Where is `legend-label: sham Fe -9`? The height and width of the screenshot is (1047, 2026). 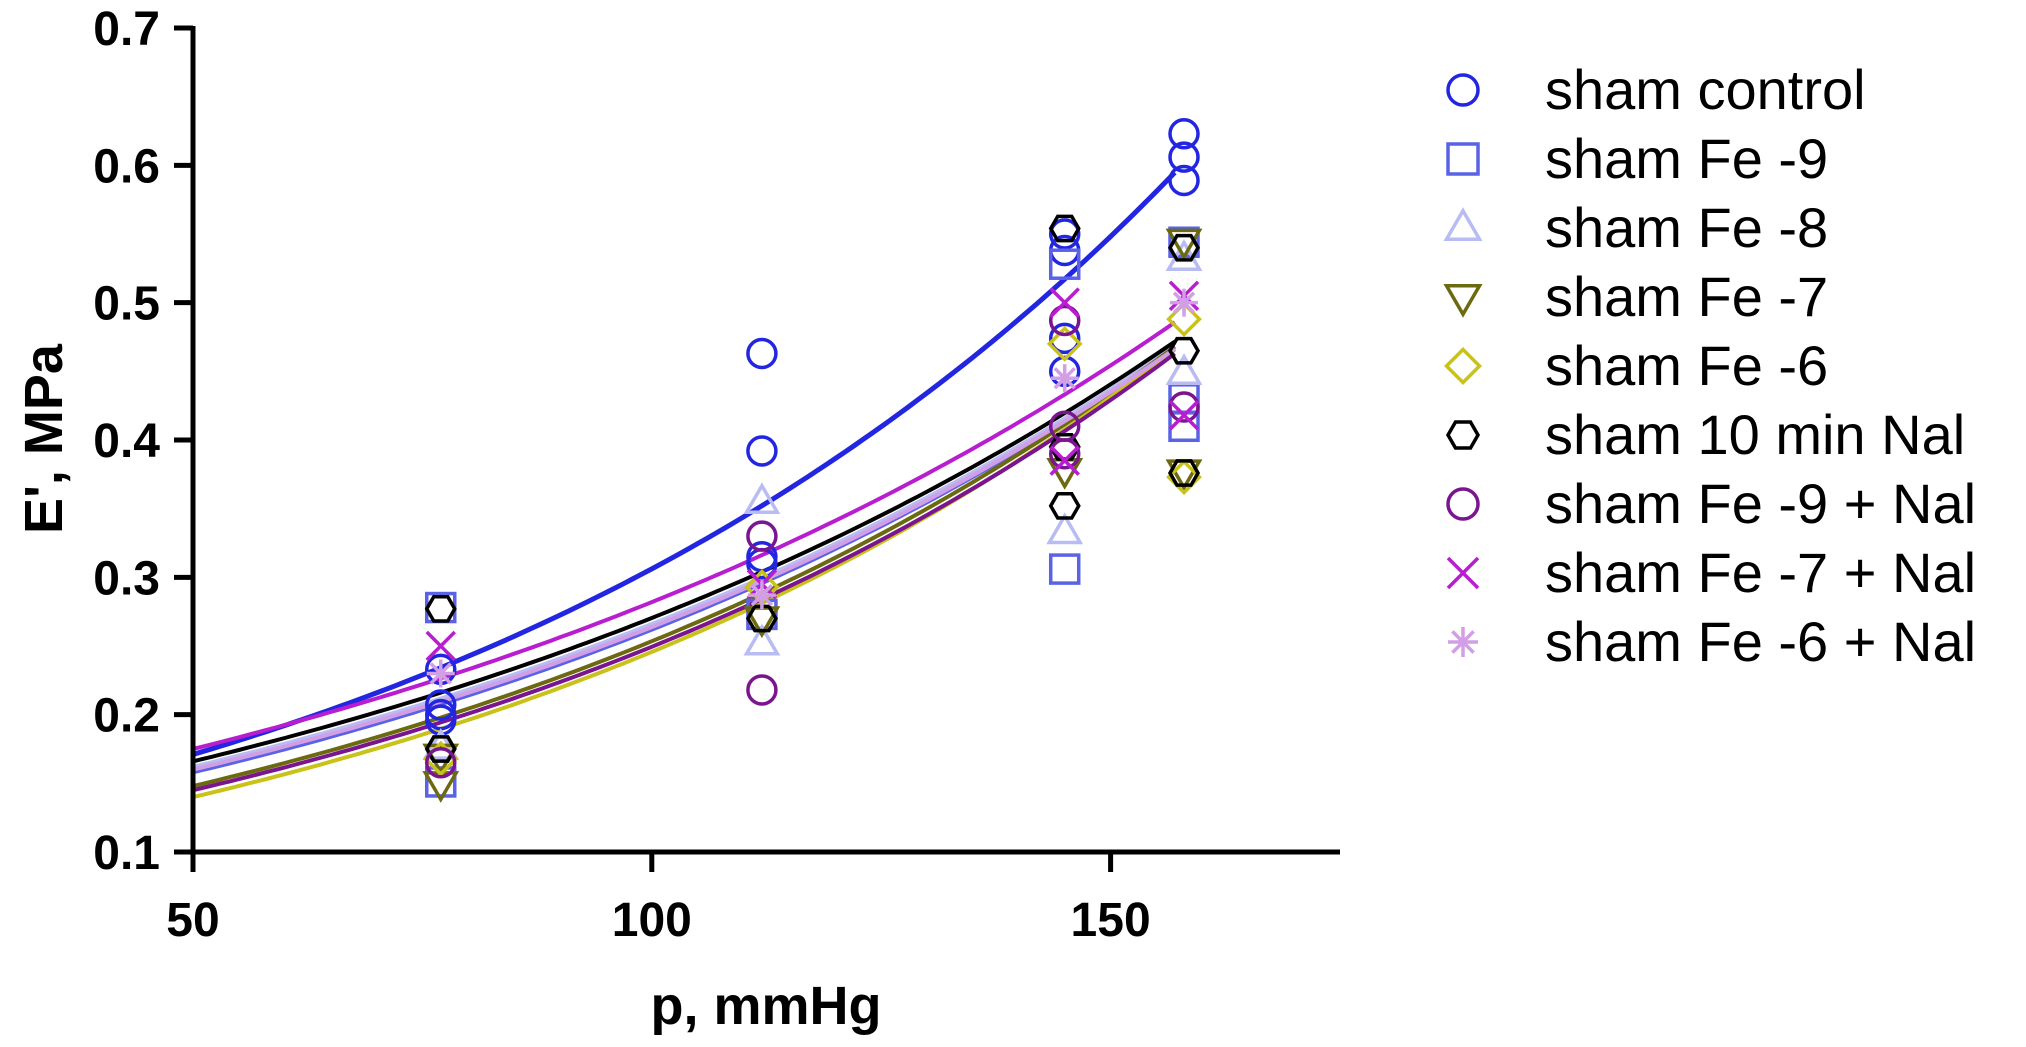 legend-label: sham Fe -9 is located at coordinates (1686, 158).